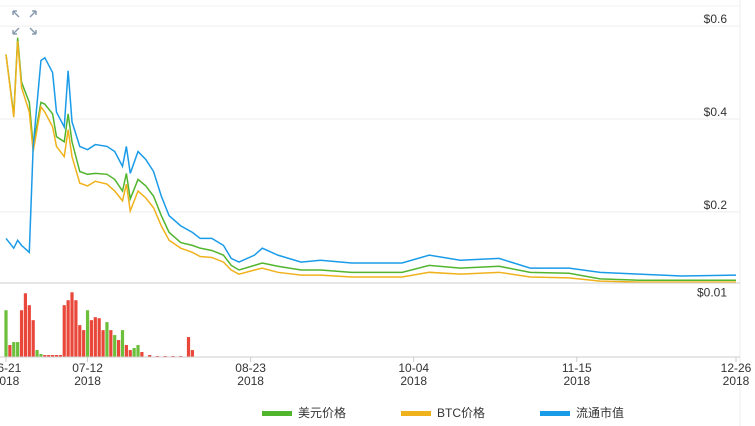 Image resolution: width=755 pixels, height=426 pixels. I want to click on x-tick-label: 11-15, so click(577, 368).